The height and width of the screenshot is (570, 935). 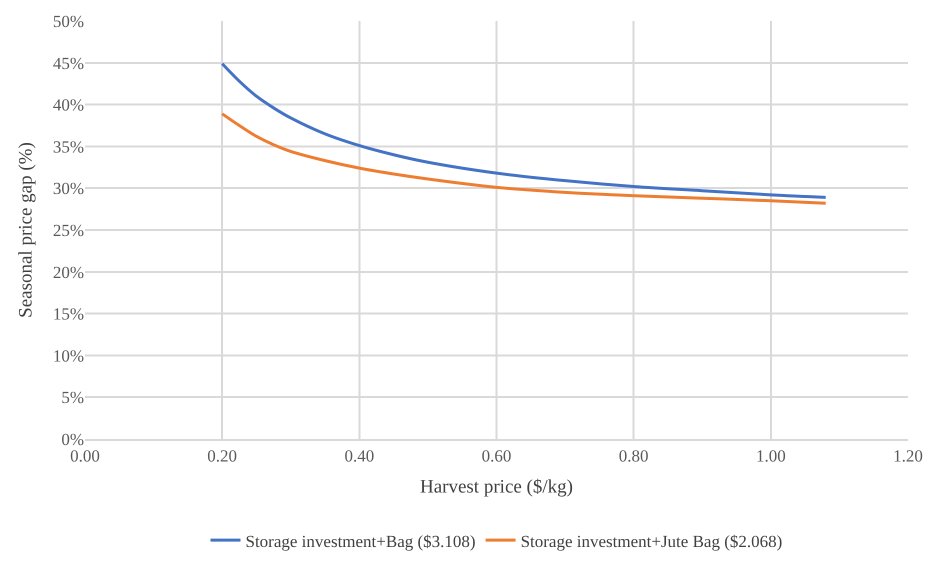 What do you see at coordinates (68, 63) in the screenshot?
I see `y-tick-label: 45%` at bounding box center [68, 63].